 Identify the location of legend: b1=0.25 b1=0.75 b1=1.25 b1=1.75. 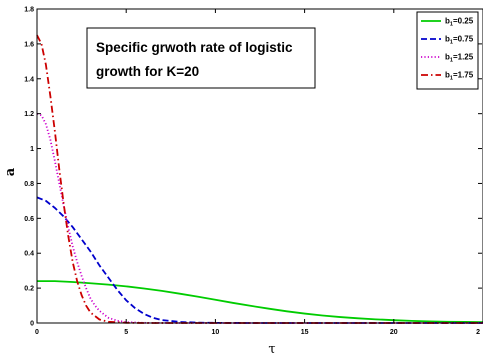
(447, 50).